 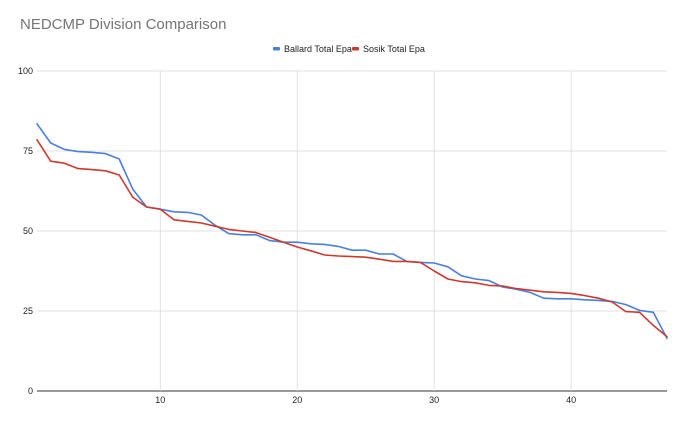 I want to click on chart-title: NEDCMP Division Comparison, so click(x=123, y=24).